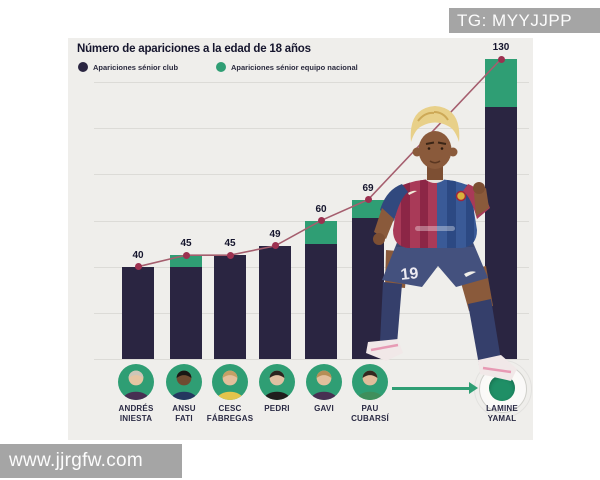  Describe the element at coordinates (138, 255) in the screenshot. I see `value-label-andres-iniesta: 40` at that location.